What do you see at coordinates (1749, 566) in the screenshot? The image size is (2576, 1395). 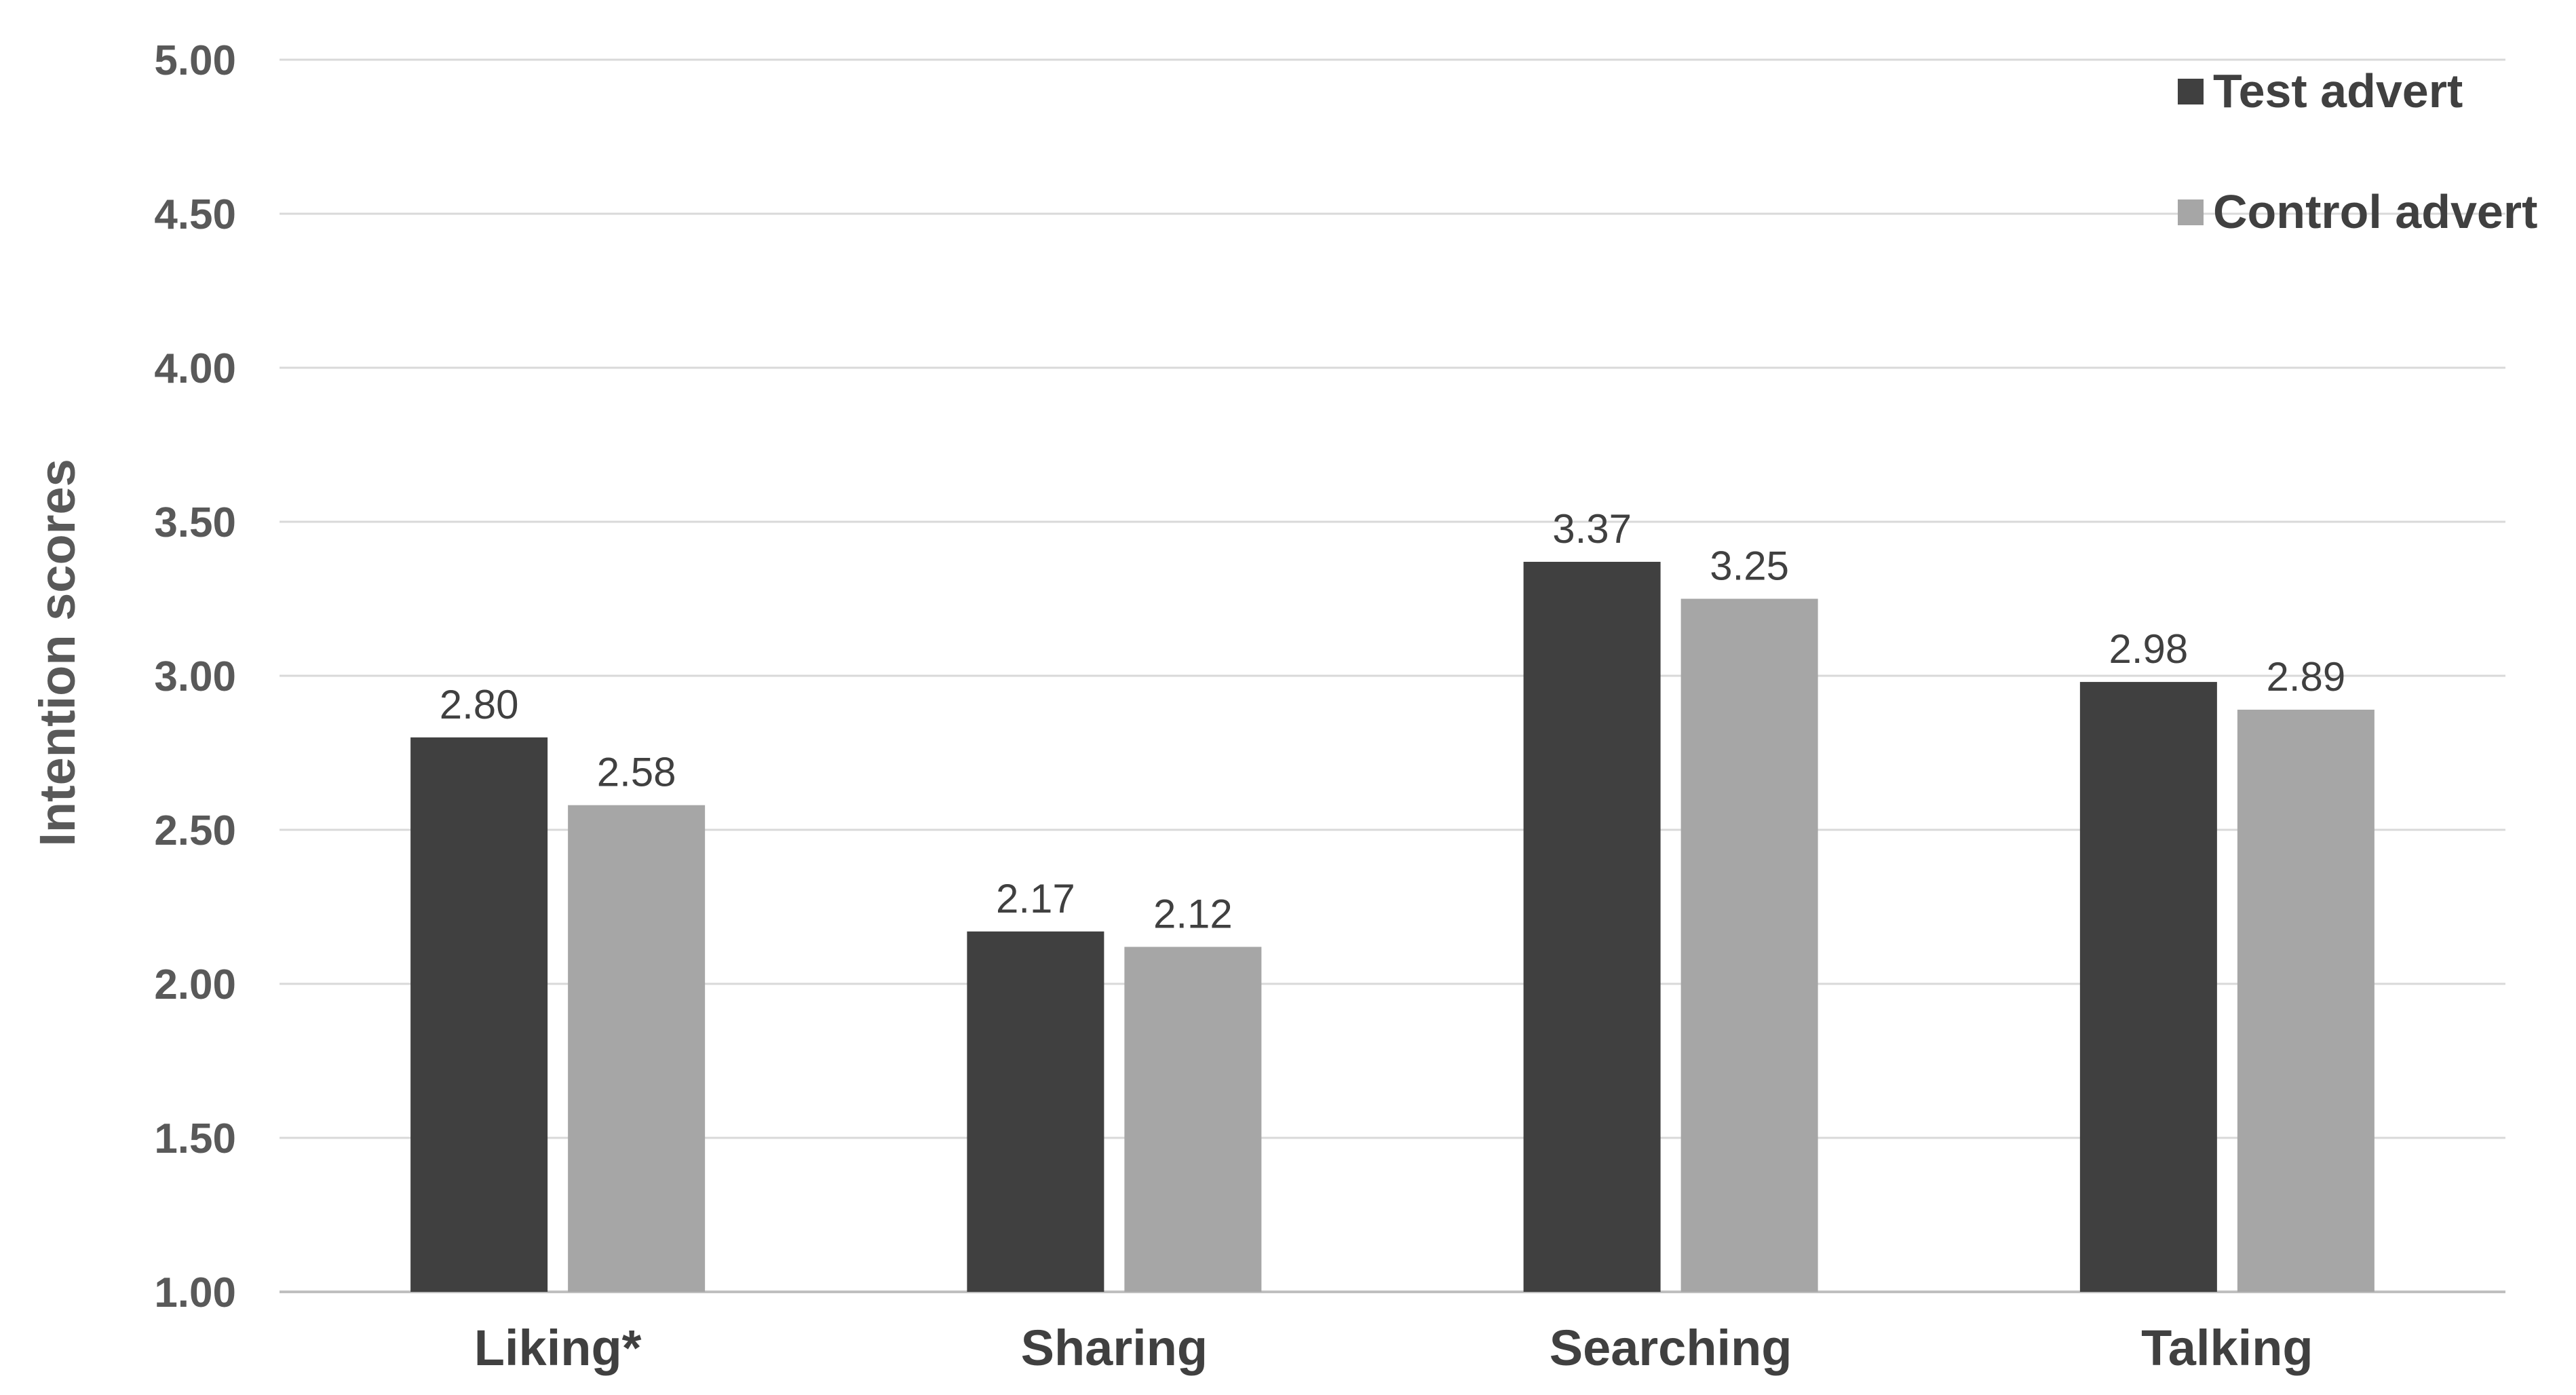 I see `data-label: 3.25` at bounding box center [1749, 566].